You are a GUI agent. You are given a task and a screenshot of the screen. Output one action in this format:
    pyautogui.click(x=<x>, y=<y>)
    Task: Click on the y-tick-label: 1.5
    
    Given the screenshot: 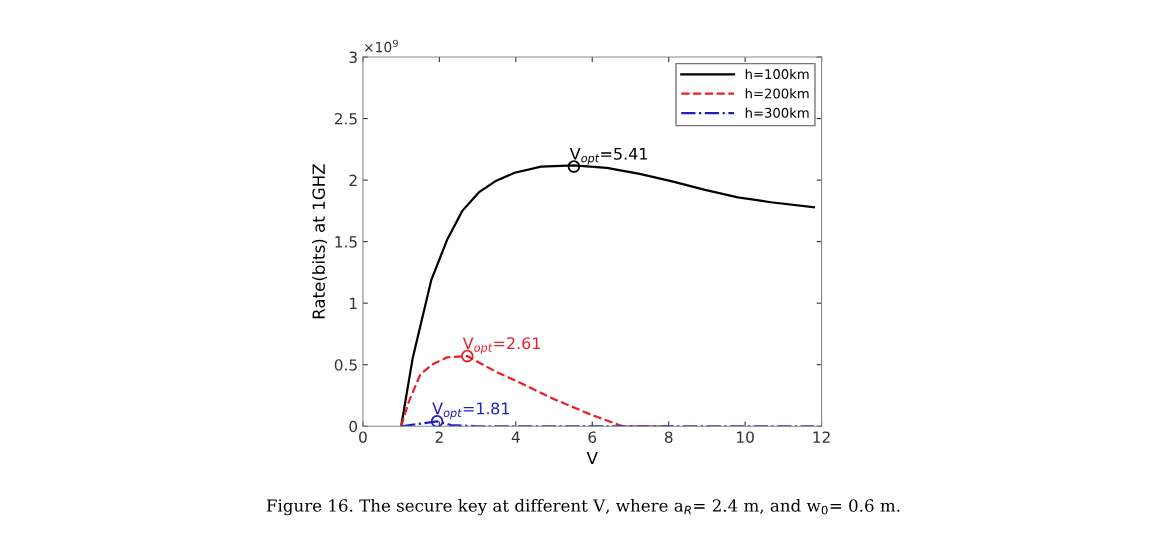 What is the action you would take?
    pyautogui.click(x=346, y=242)
    